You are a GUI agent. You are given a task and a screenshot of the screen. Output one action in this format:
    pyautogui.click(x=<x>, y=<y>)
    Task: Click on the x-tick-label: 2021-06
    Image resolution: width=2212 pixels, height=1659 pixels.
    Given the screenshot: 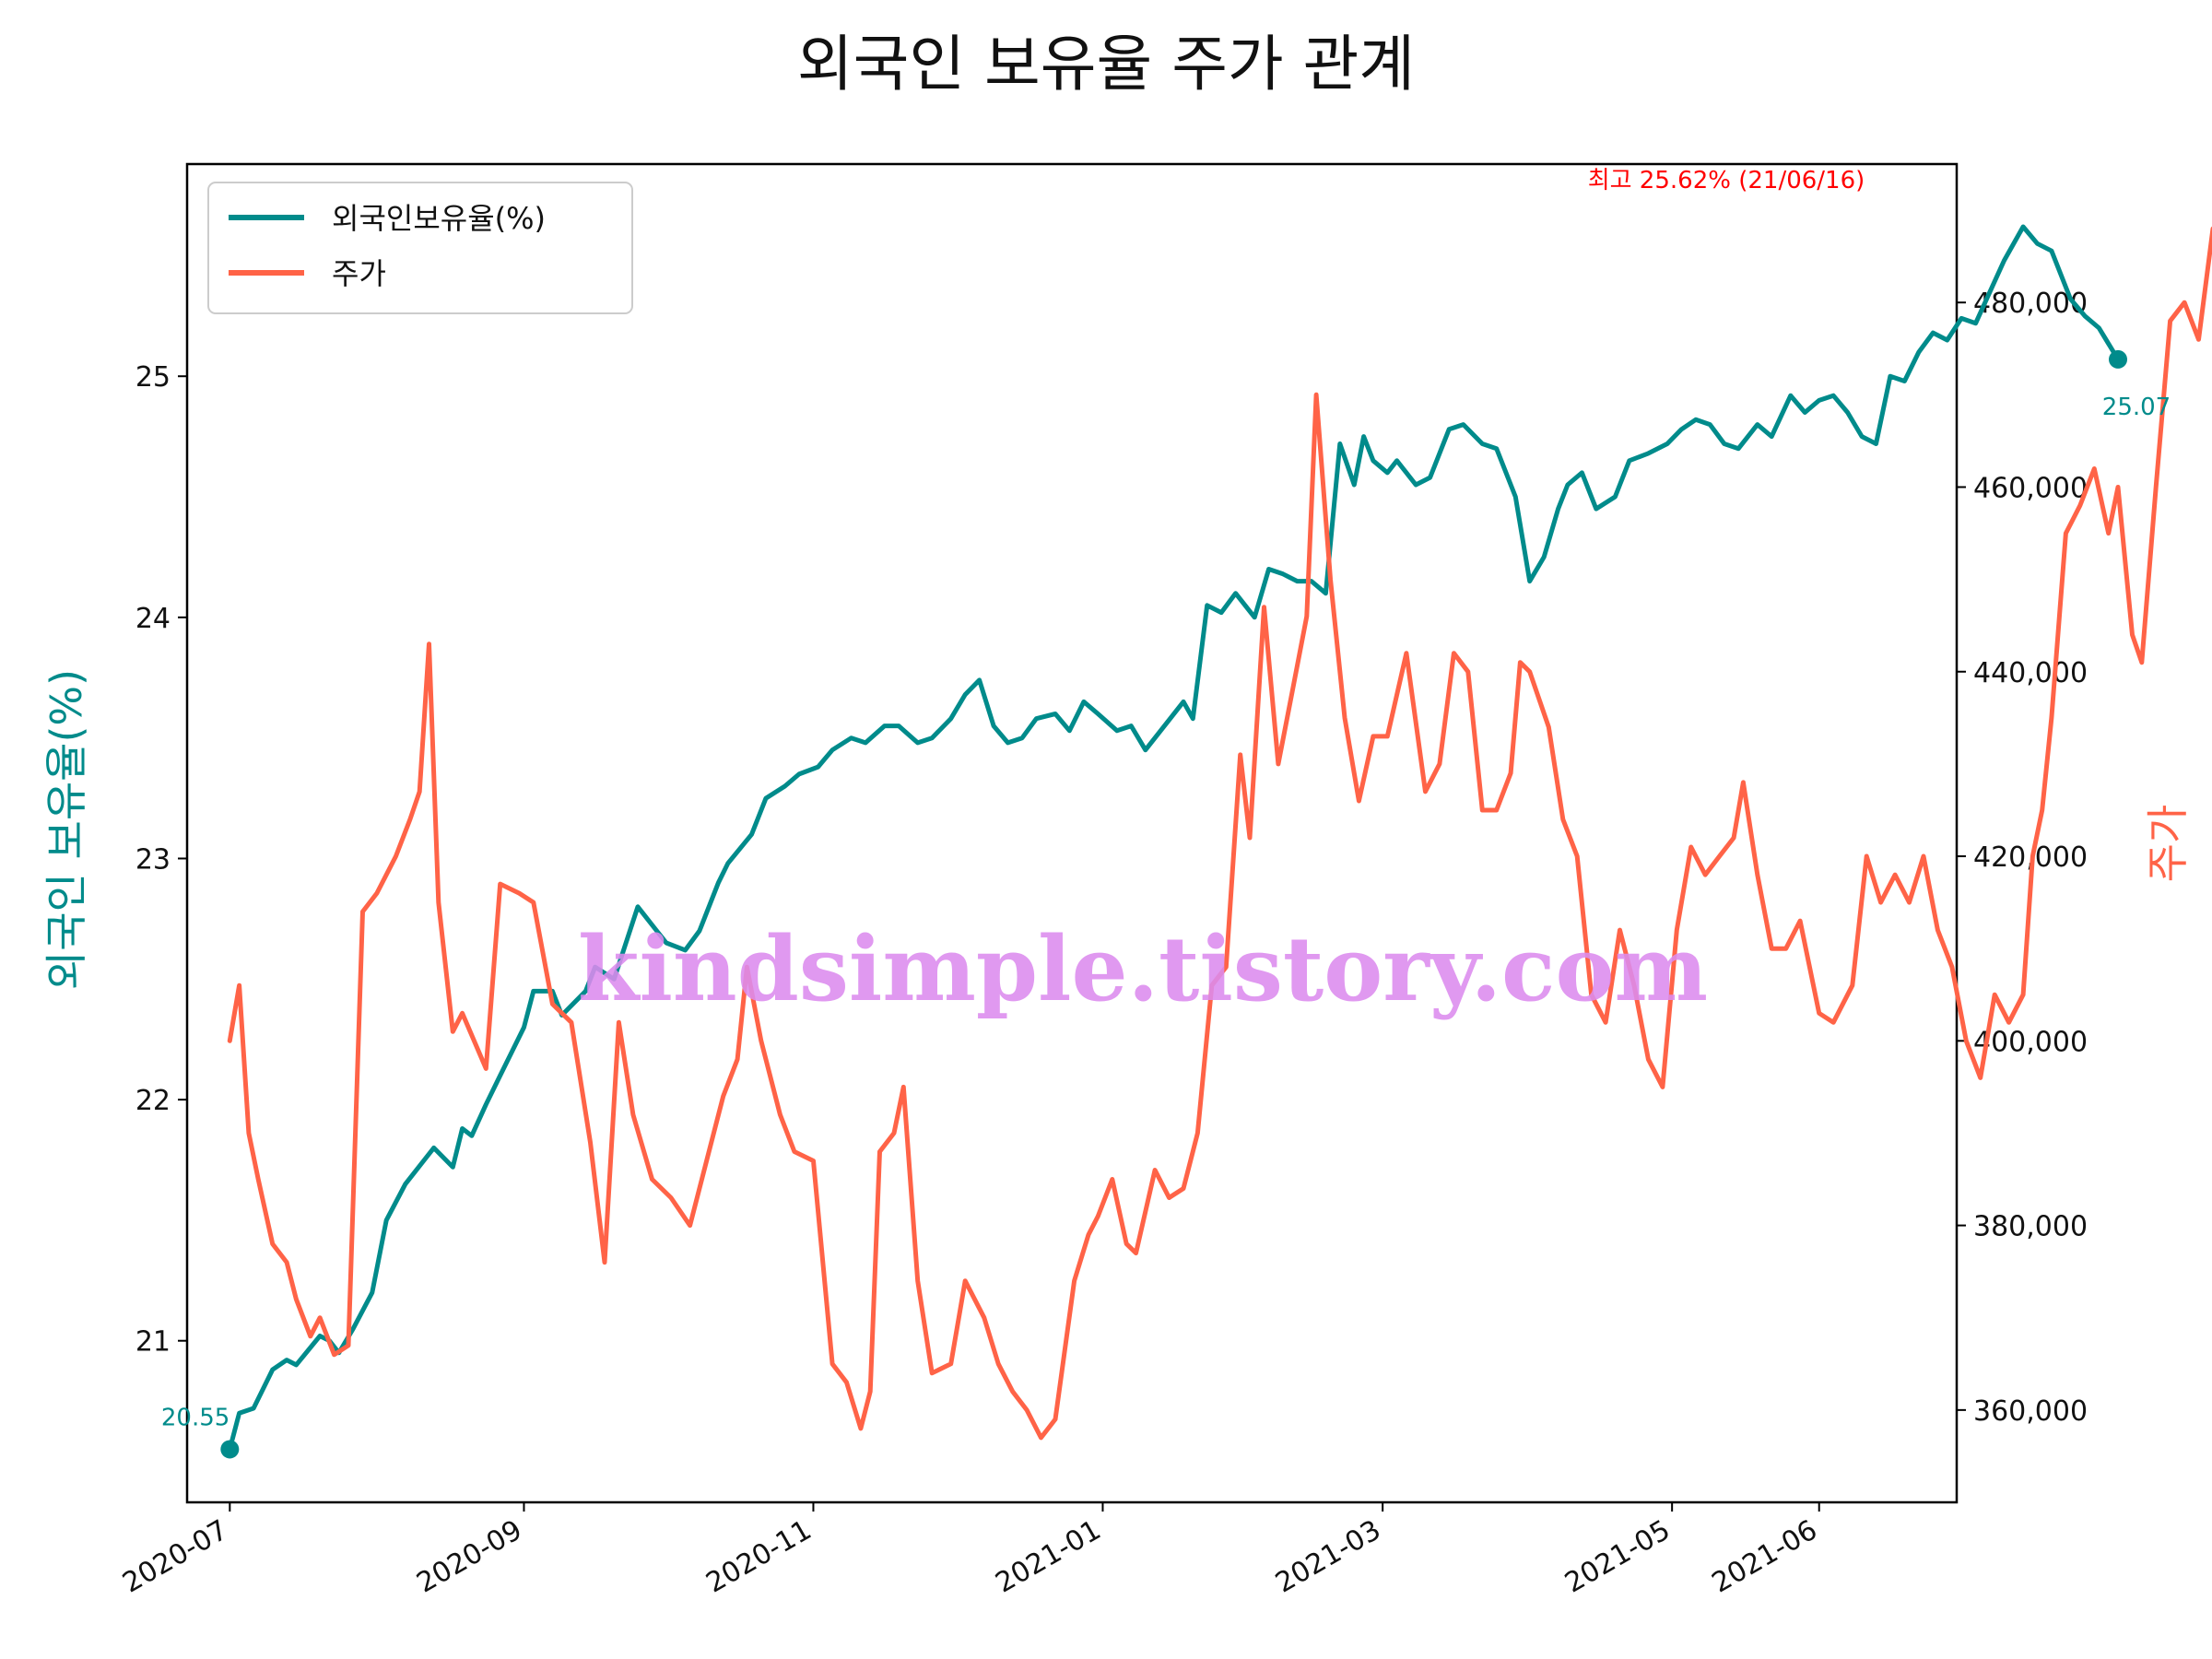 What is the action you would take?
    pyautogui.click(x=1765, y=1557)
    